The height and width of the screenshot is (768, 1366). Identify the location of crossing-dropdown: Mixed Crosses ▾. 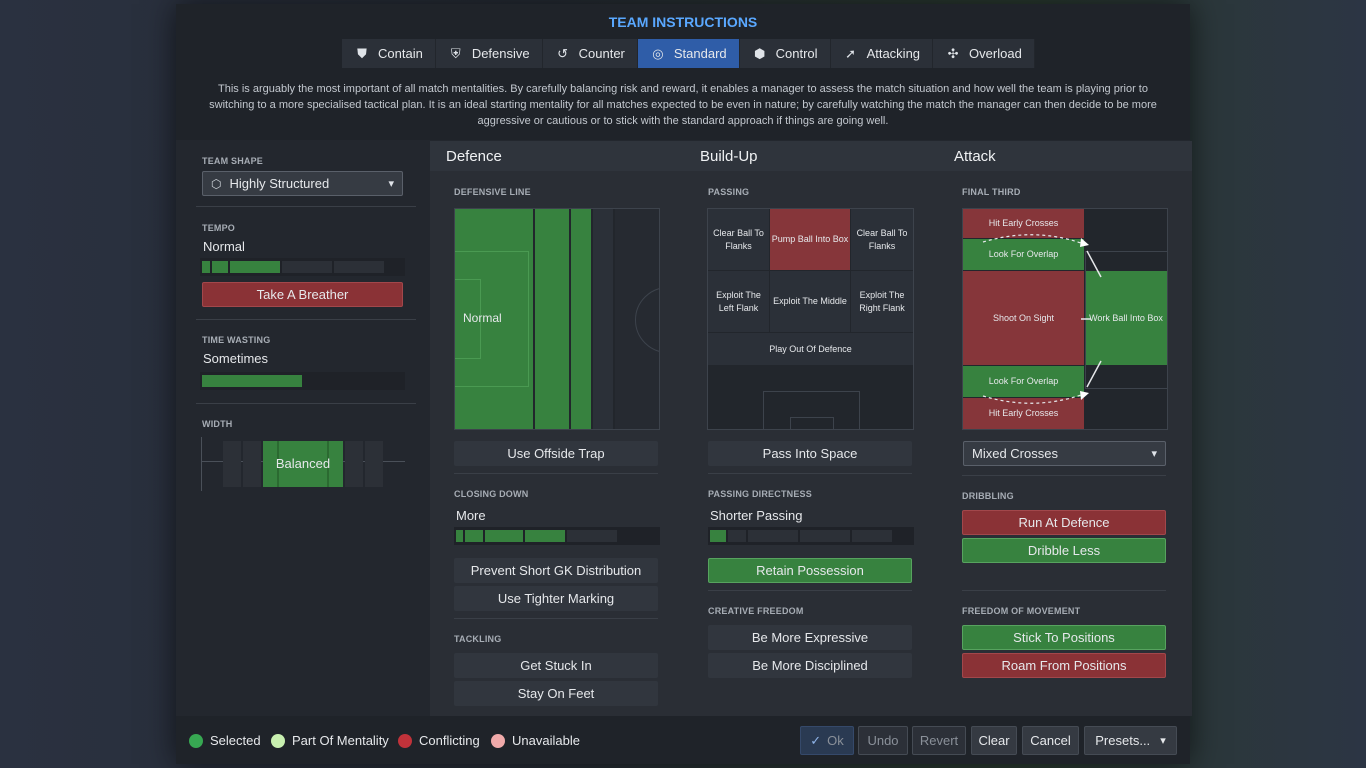
(1064, 453).